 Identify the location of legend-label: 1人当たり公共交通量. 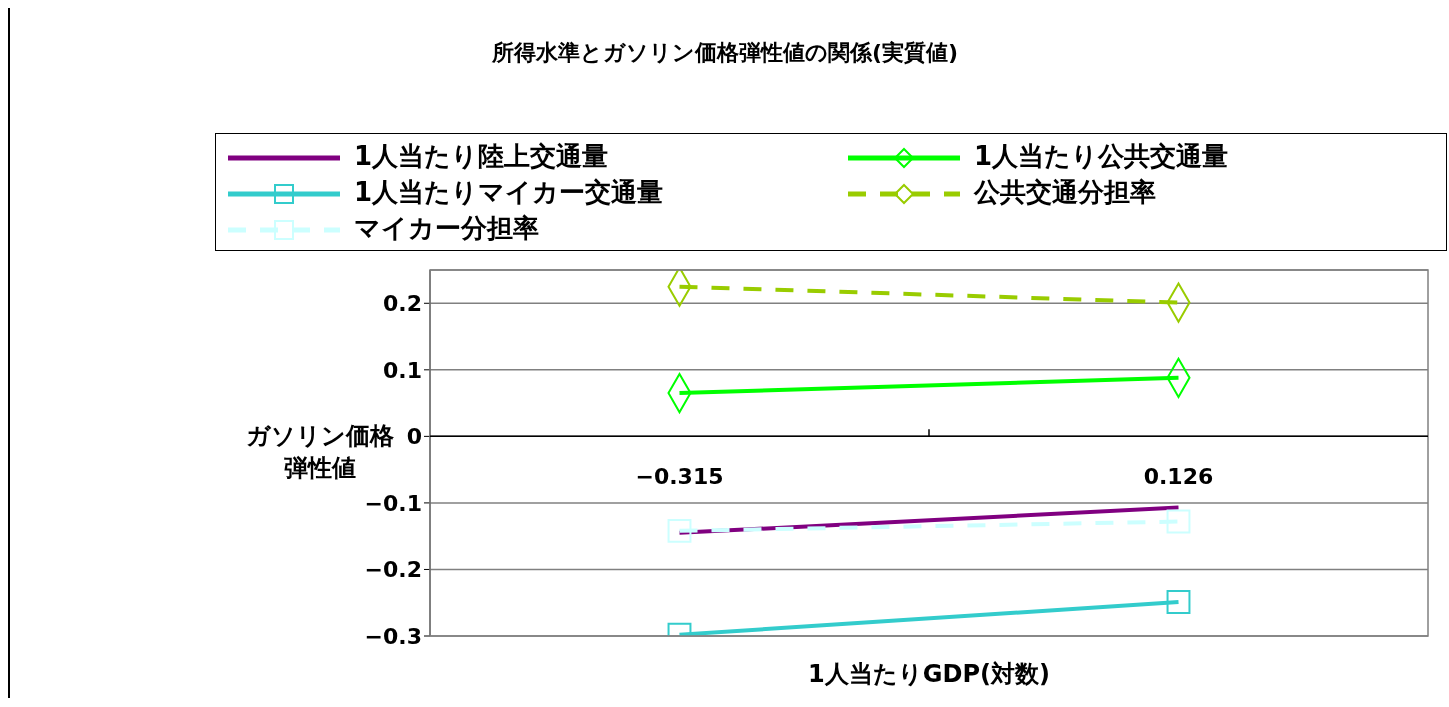
(1101, 156).